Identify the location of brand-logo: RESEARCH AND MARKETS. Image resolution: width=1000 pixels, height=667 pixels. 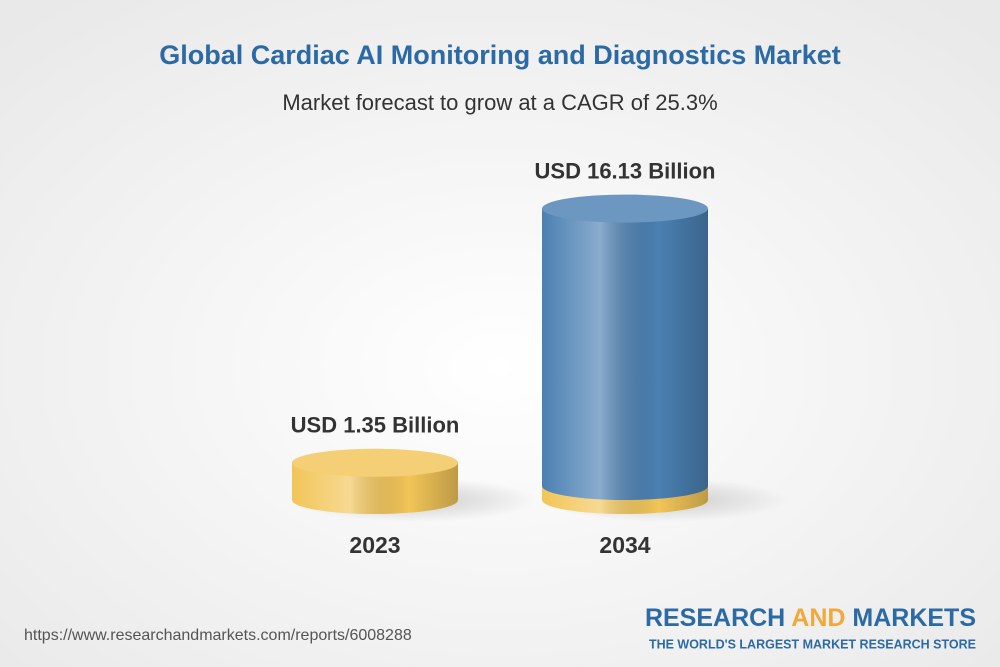
(810, 618).